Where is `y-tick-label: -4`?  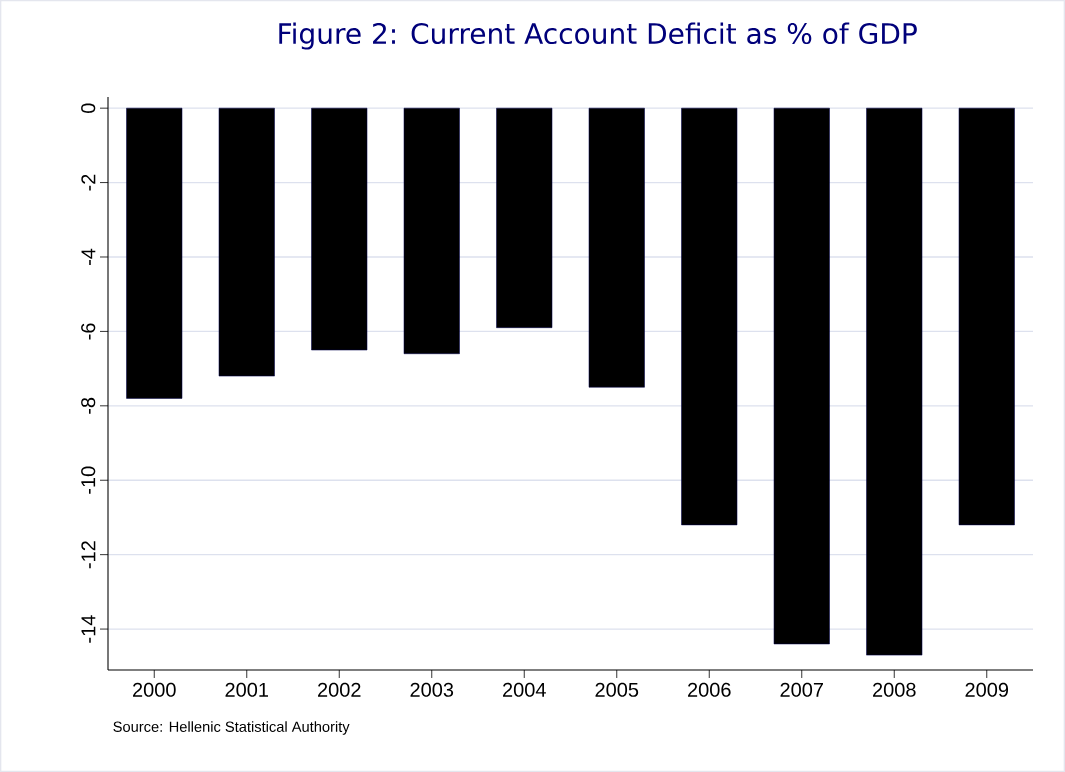 y-tick-label: -4 is located at coordinates (88, 256).